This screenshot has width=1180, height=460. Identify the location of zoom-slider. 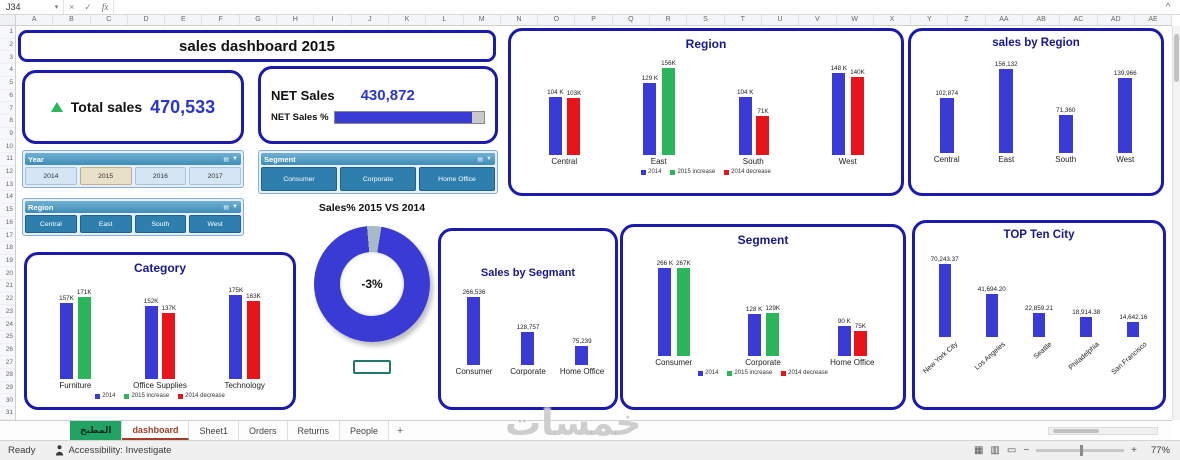
(1080, 450).